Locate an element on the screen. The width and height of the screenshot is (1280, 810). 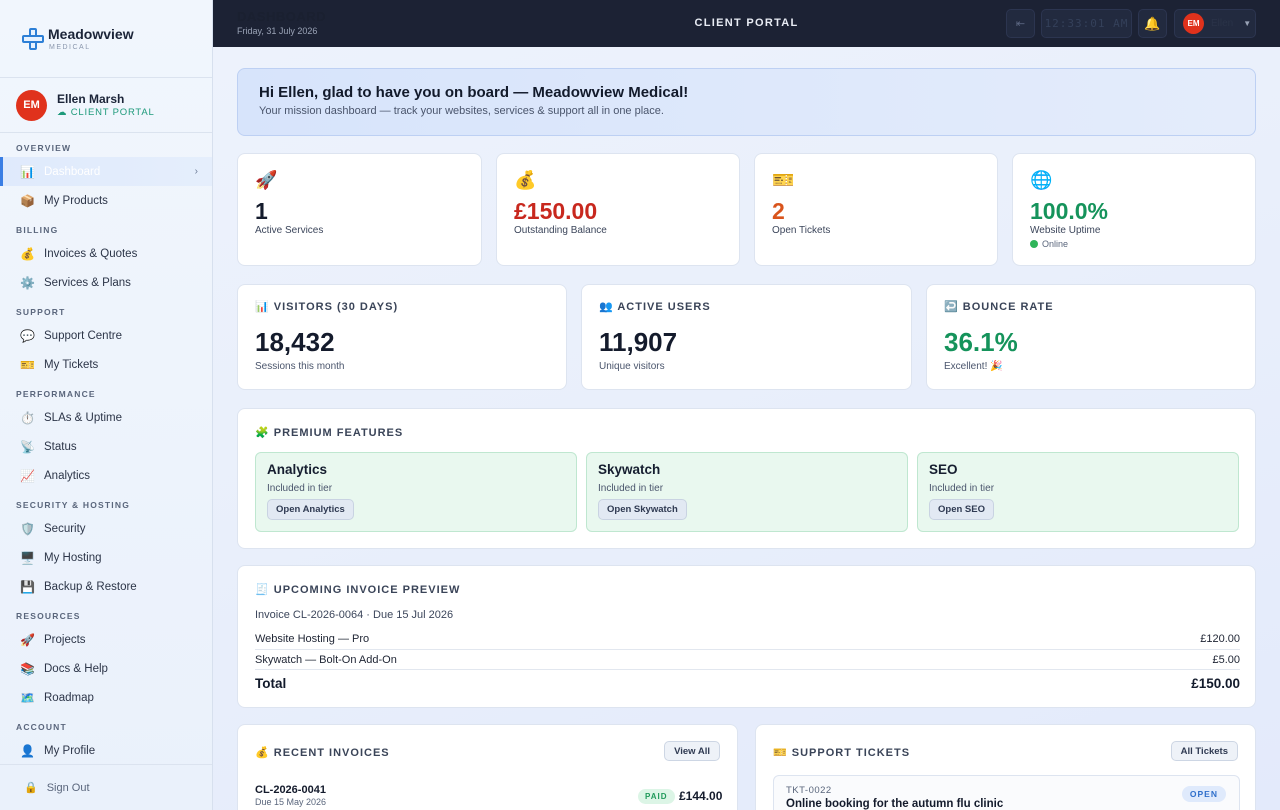
services-and-plans-icon: ⚙️ is located at coordinates (27, 282).